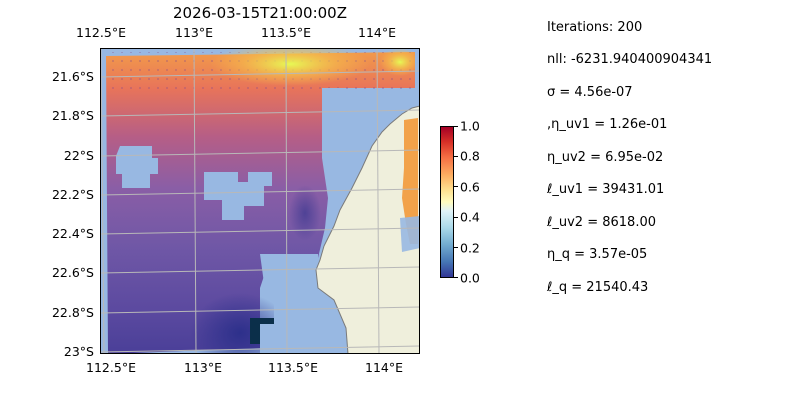 Image resolution: width=800 pixels, height=400 pixels. Describe the element at coordinates (72, 272) in the screenshot. I see `left-tick-label: 22.6°S` at that location.